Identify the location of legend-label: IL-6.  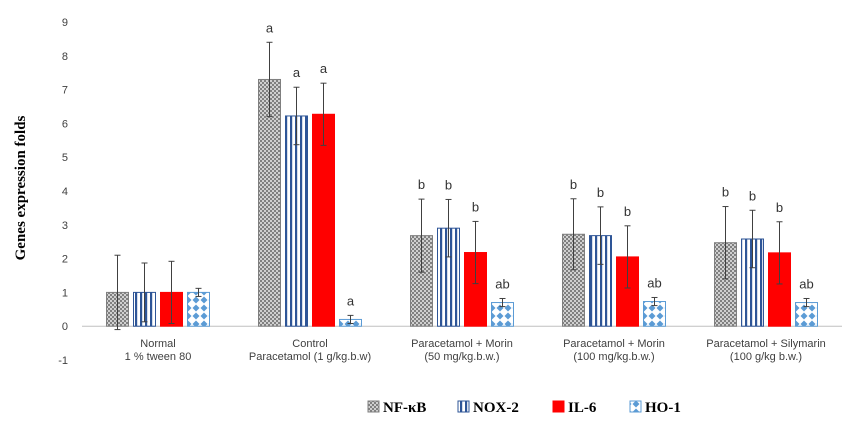
(582, 408).